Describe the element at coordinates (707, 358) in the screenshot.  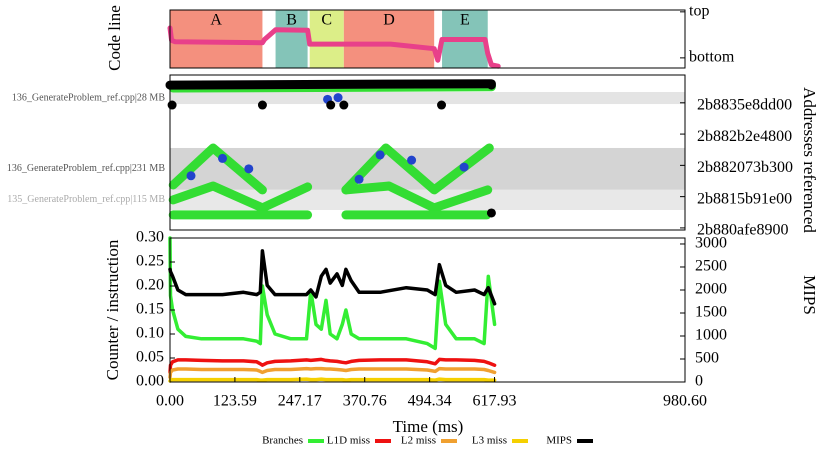
I see `y2-tick-label: 500` at that location.